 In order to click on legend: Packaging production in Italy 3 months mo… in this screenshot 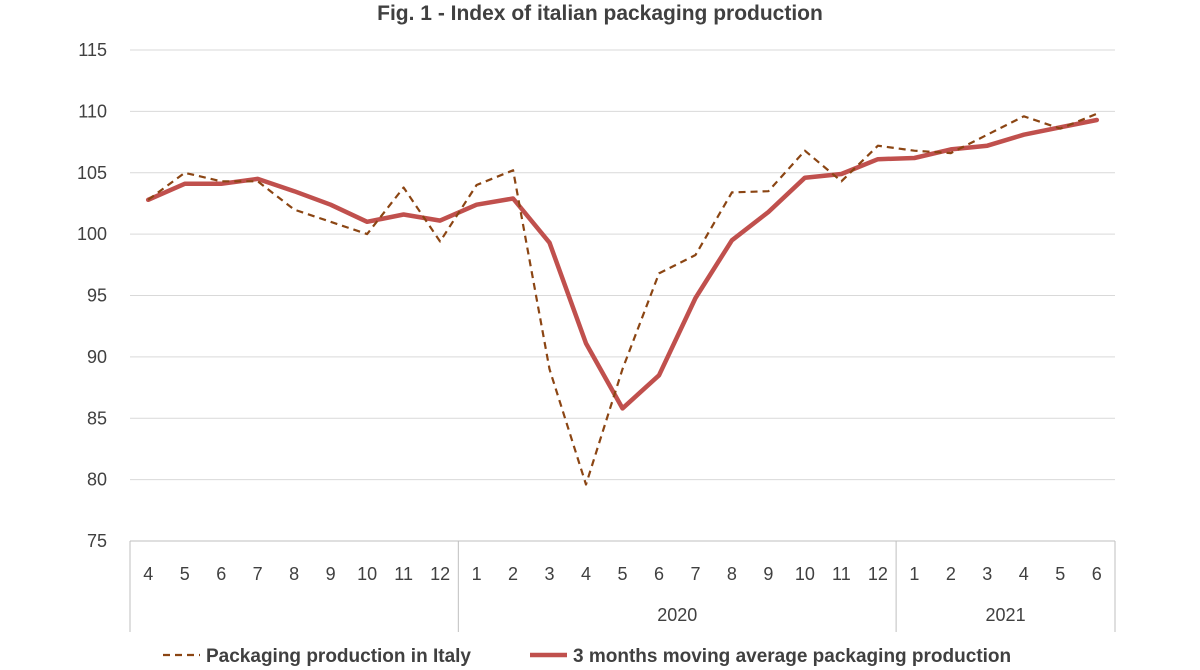, I will do `click(587, 656)`.